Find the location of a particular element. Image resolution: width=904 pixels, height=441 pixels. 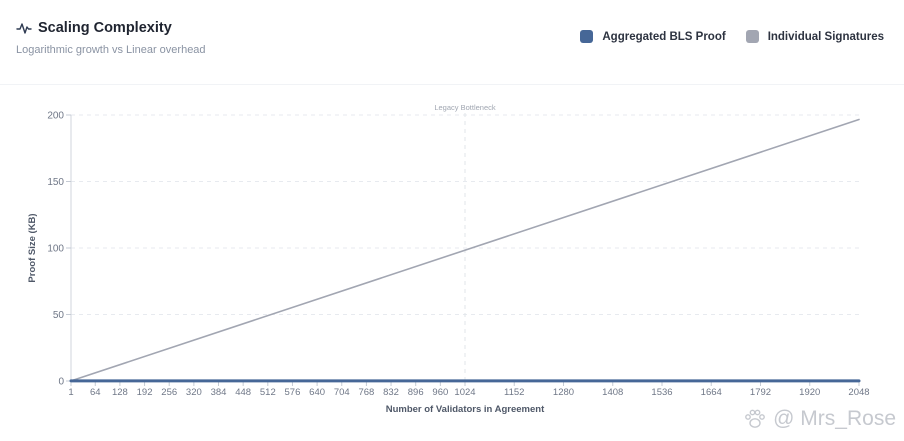

x-tick-label: 1792 is located at coordinates (760, 392).